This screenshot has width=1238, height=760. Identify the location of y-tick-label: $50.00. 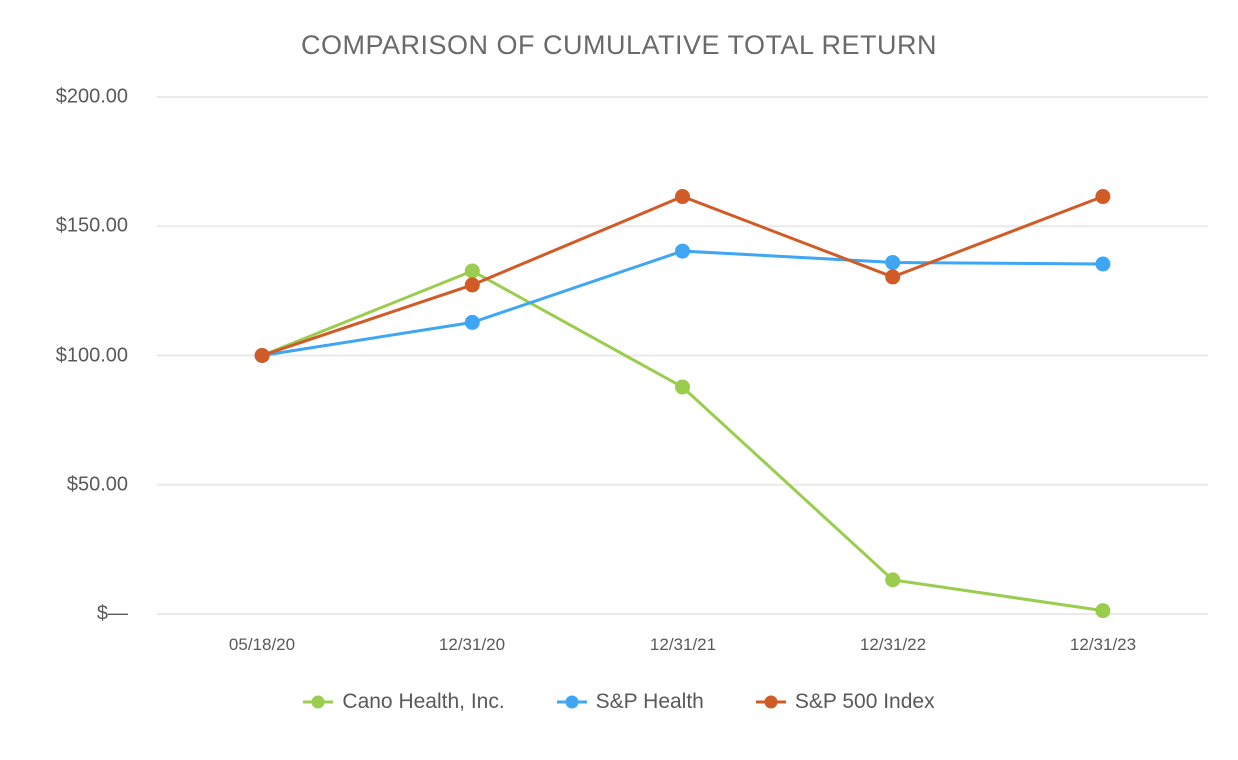
(97, 484).